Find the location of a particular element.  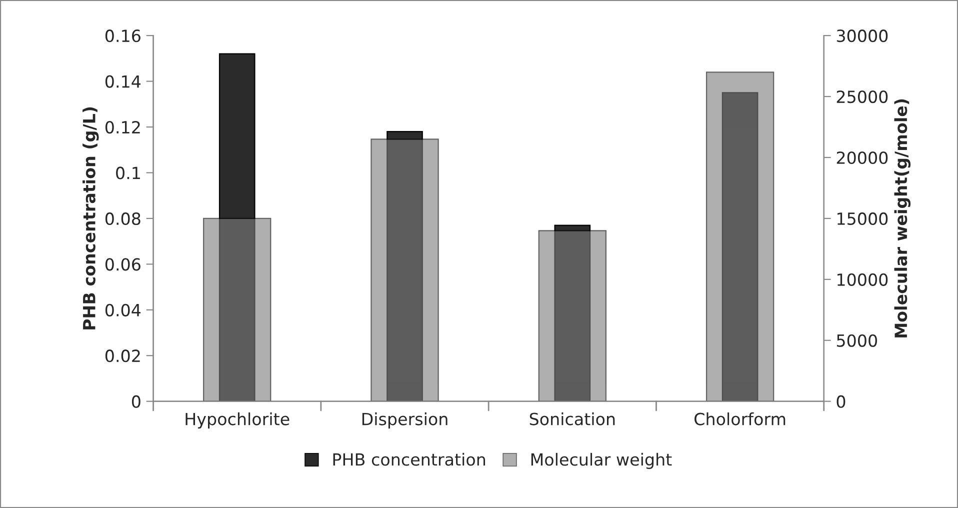

legend-label: PHB concentration is located at coordinates (409, 459).